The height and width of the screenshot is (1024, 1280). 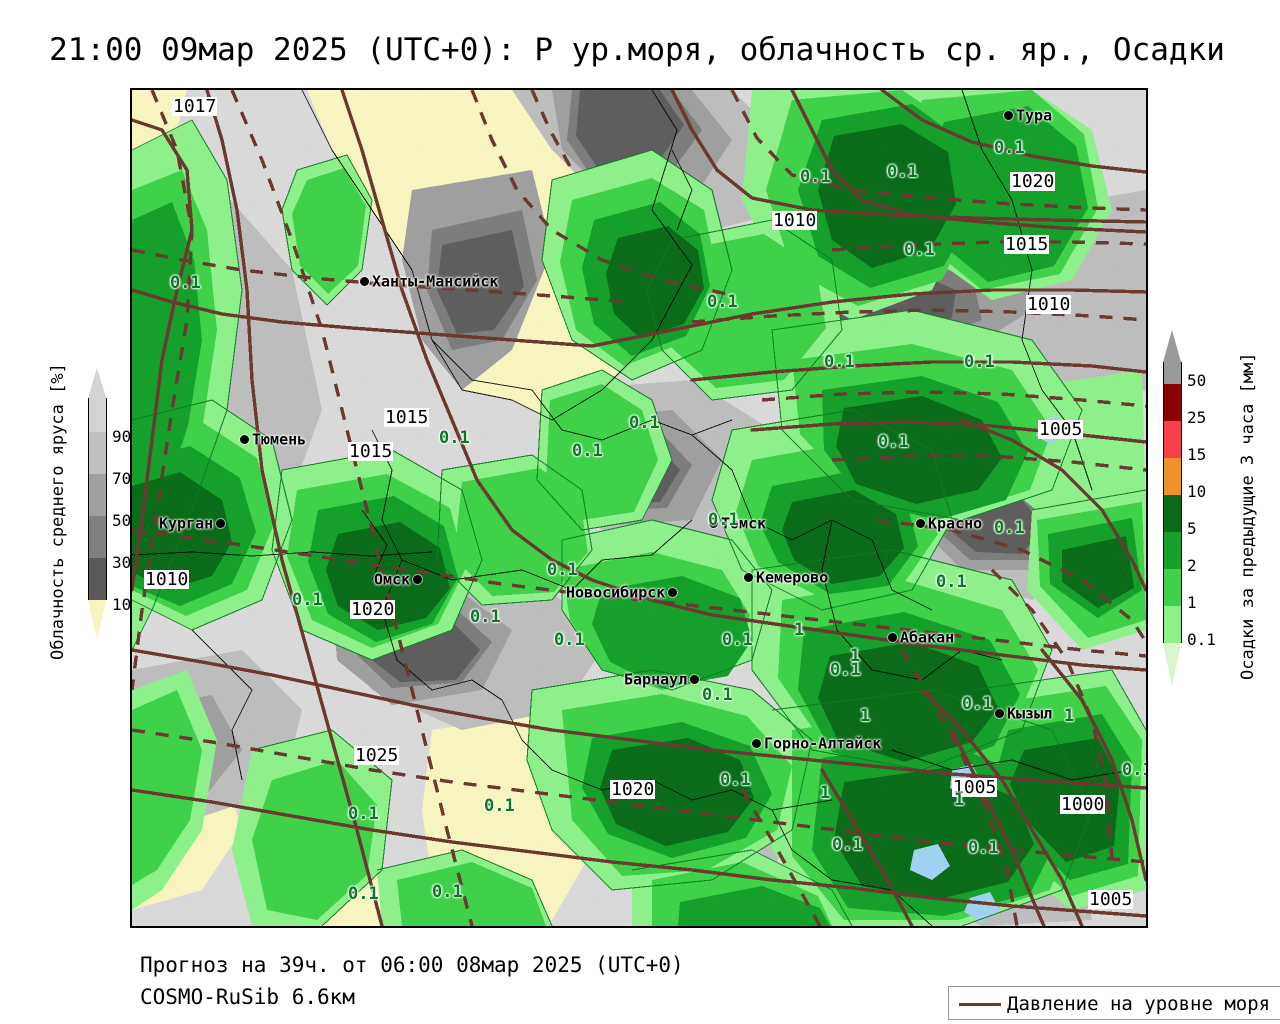 I want to click on precip-colorbar-bar, so click(x=1172, y=508).